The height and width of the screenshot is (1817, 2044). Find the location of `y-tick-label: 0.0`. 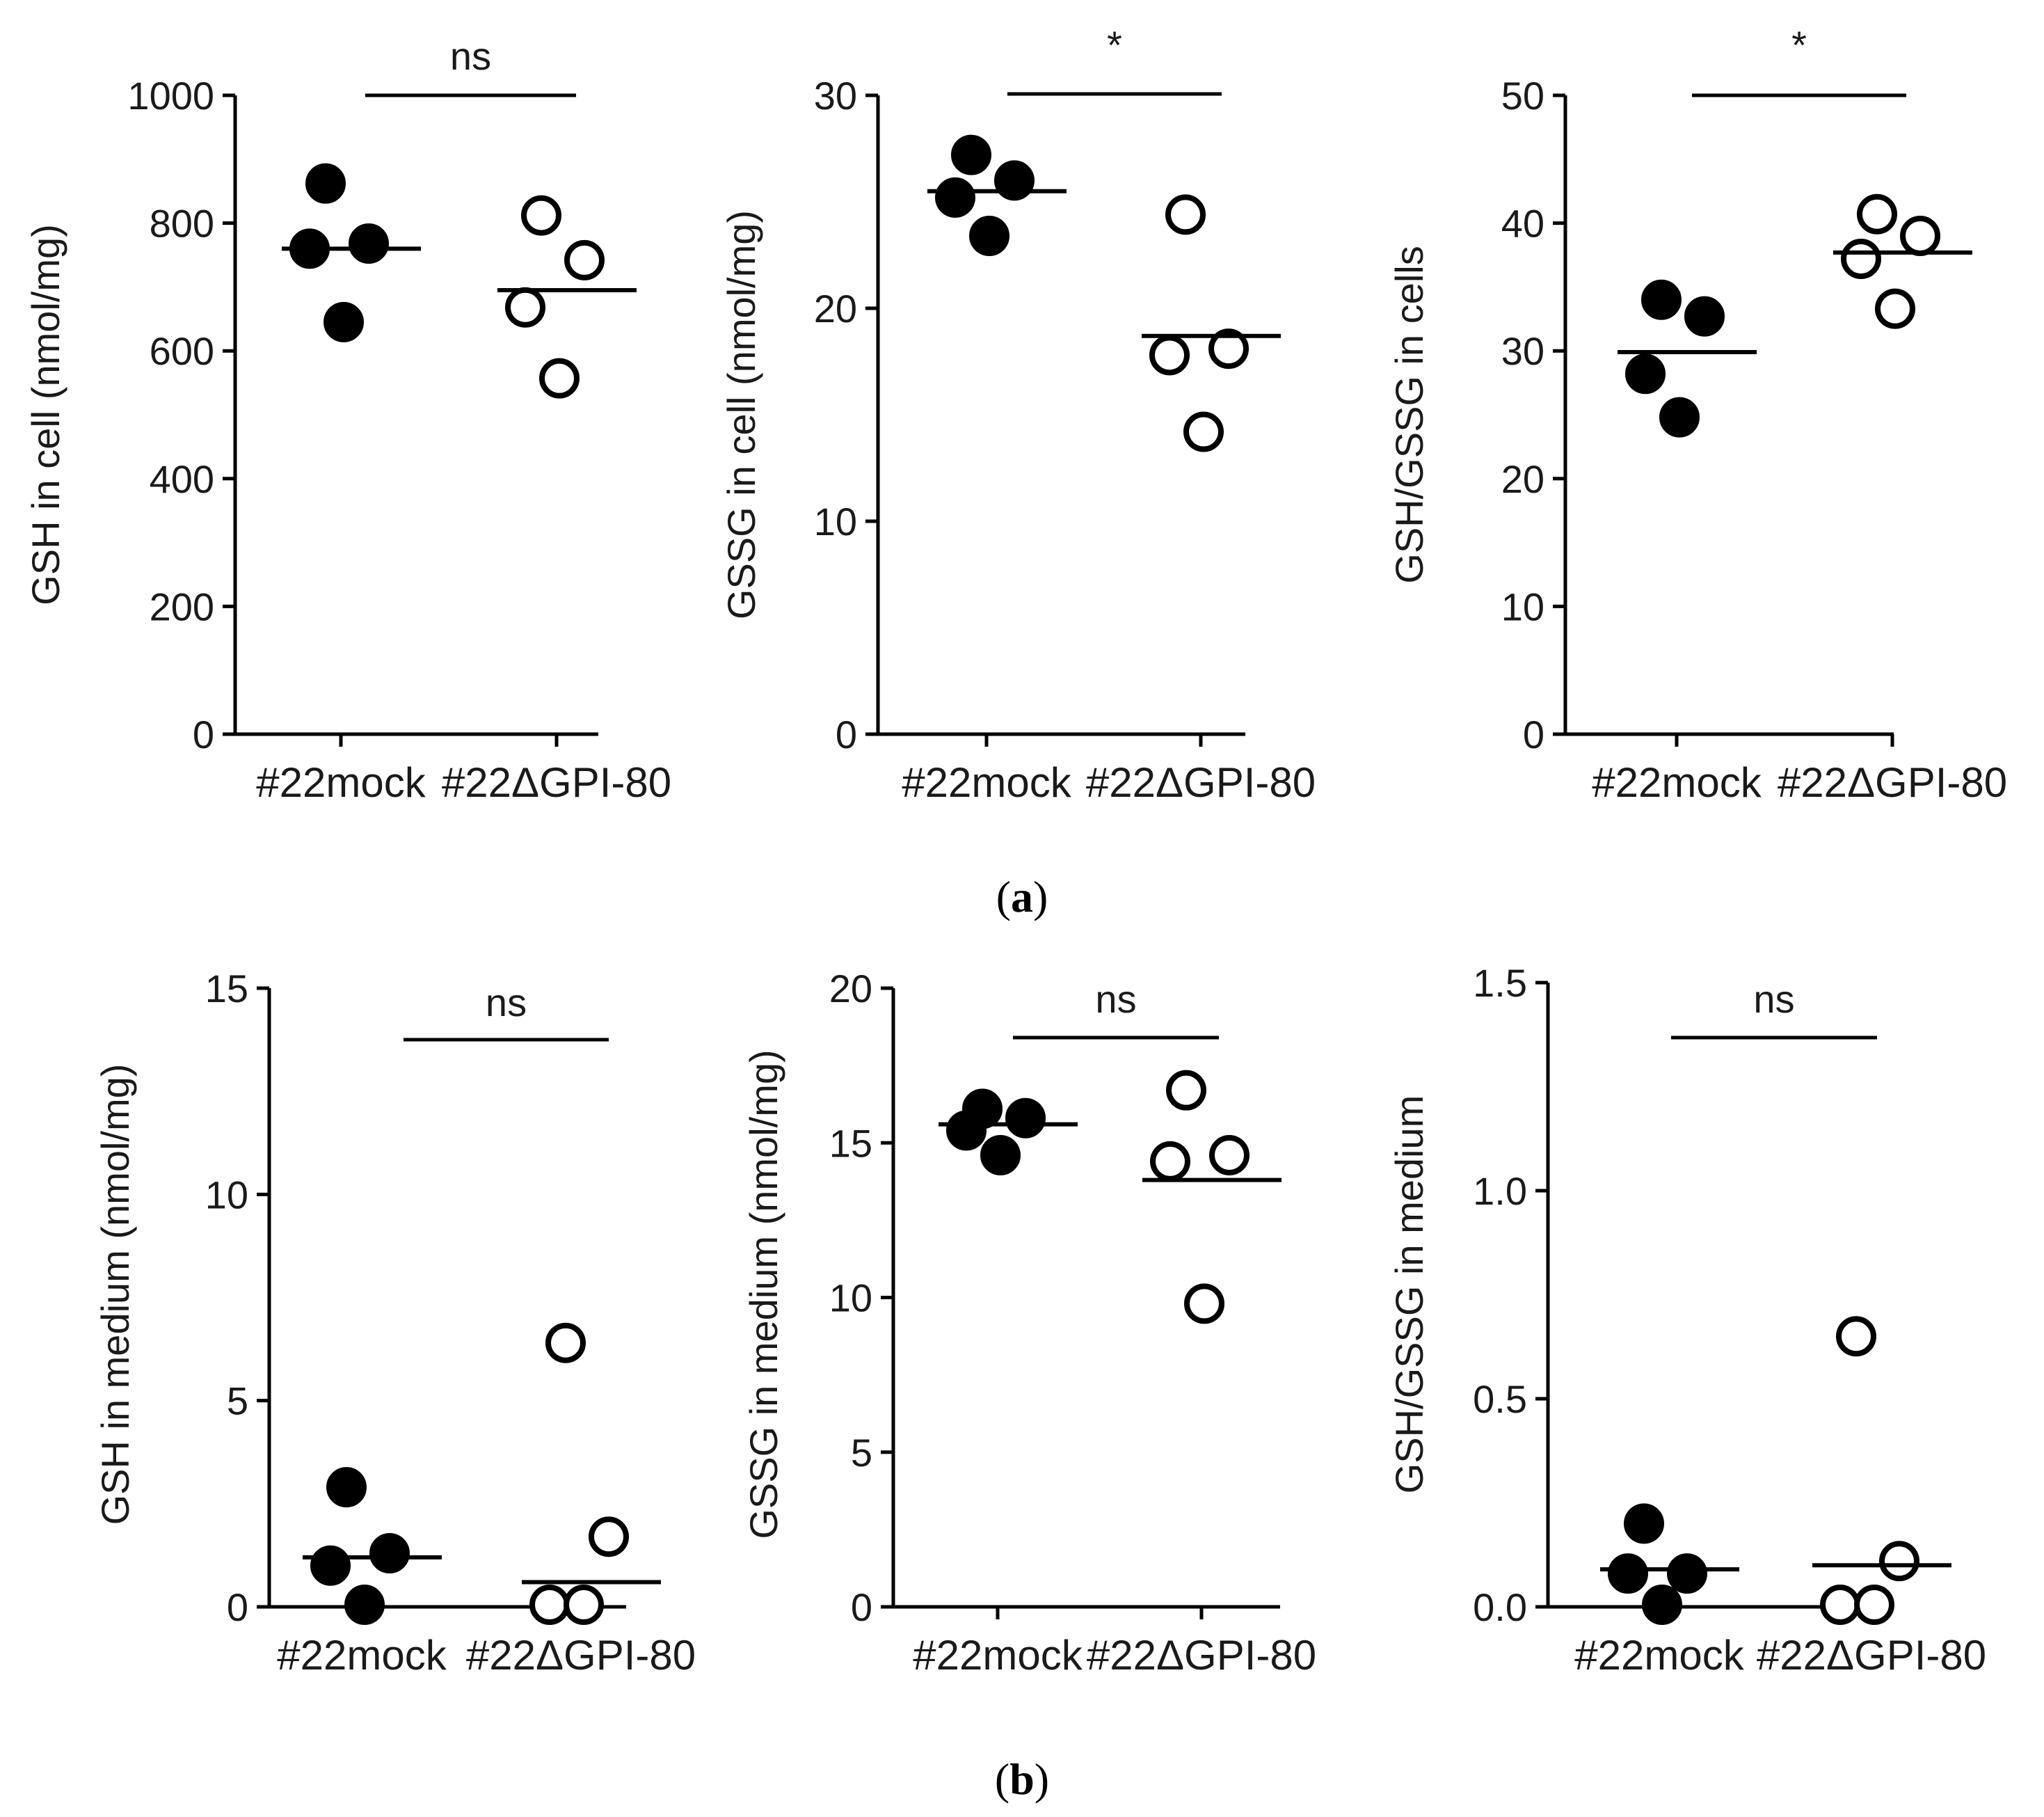

y-tick-label: 0.0 is located at coordinates (1500, 1607).